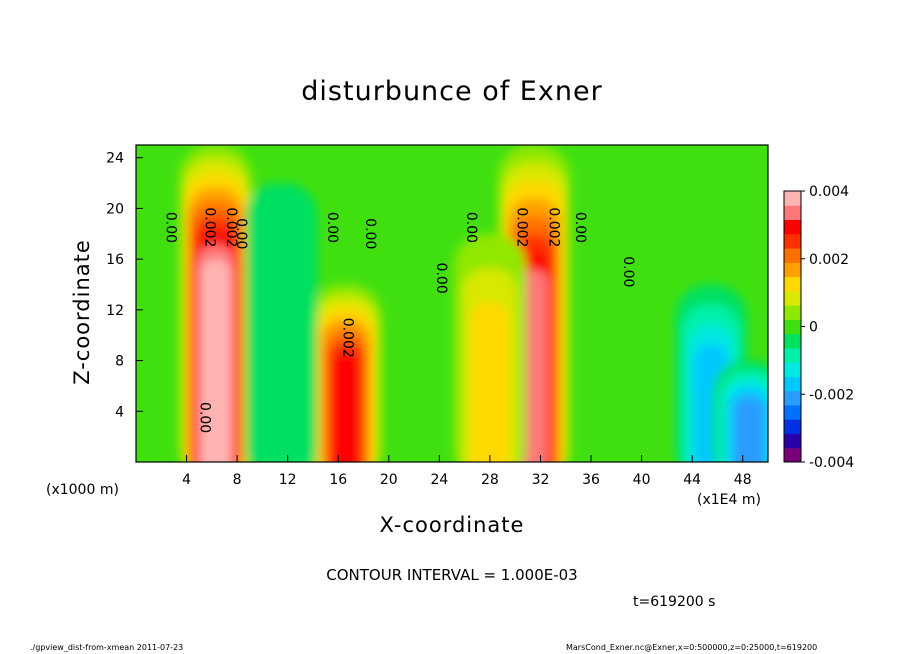 Image resolution: width=904 pixels, height=654 pixels. I want to click on colorbar-tick-label: 0, so click(813, 328).